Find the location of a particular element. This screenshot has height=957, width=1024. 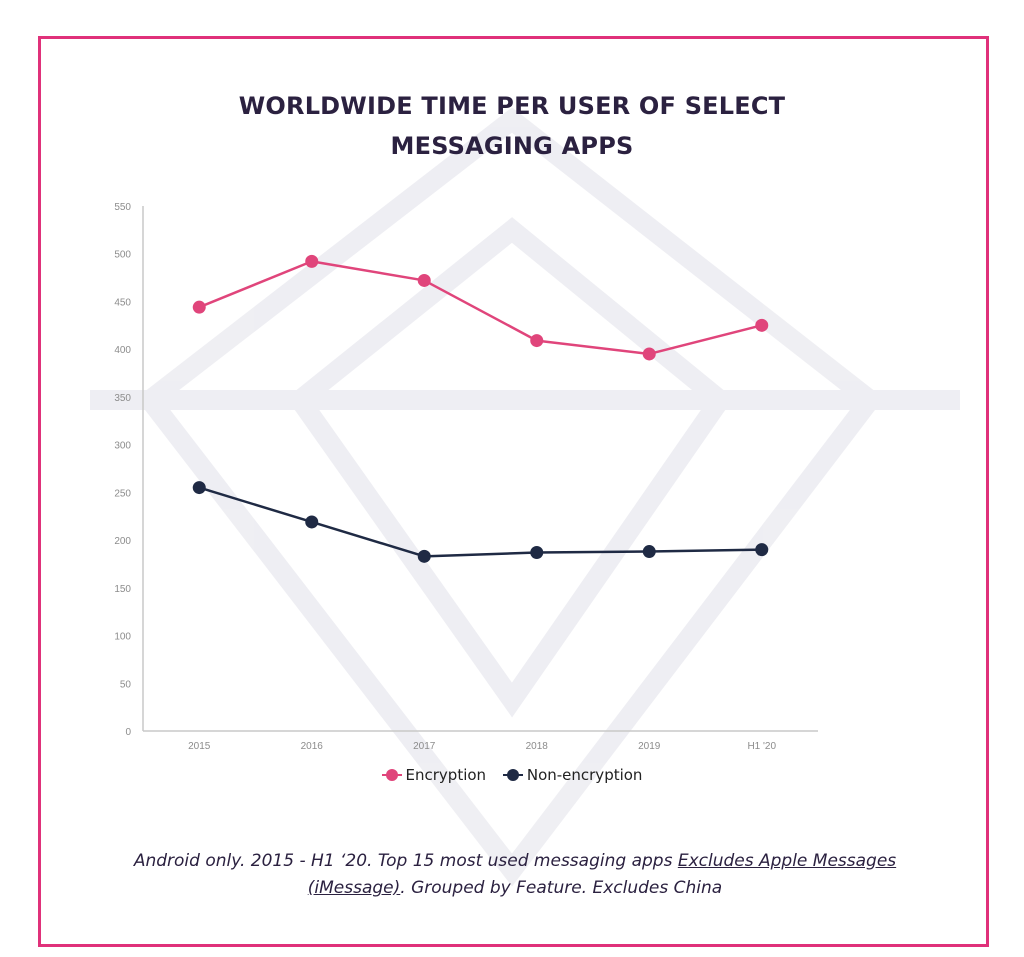

x-tick-label: 2015 is located at coordinates (199, 746).